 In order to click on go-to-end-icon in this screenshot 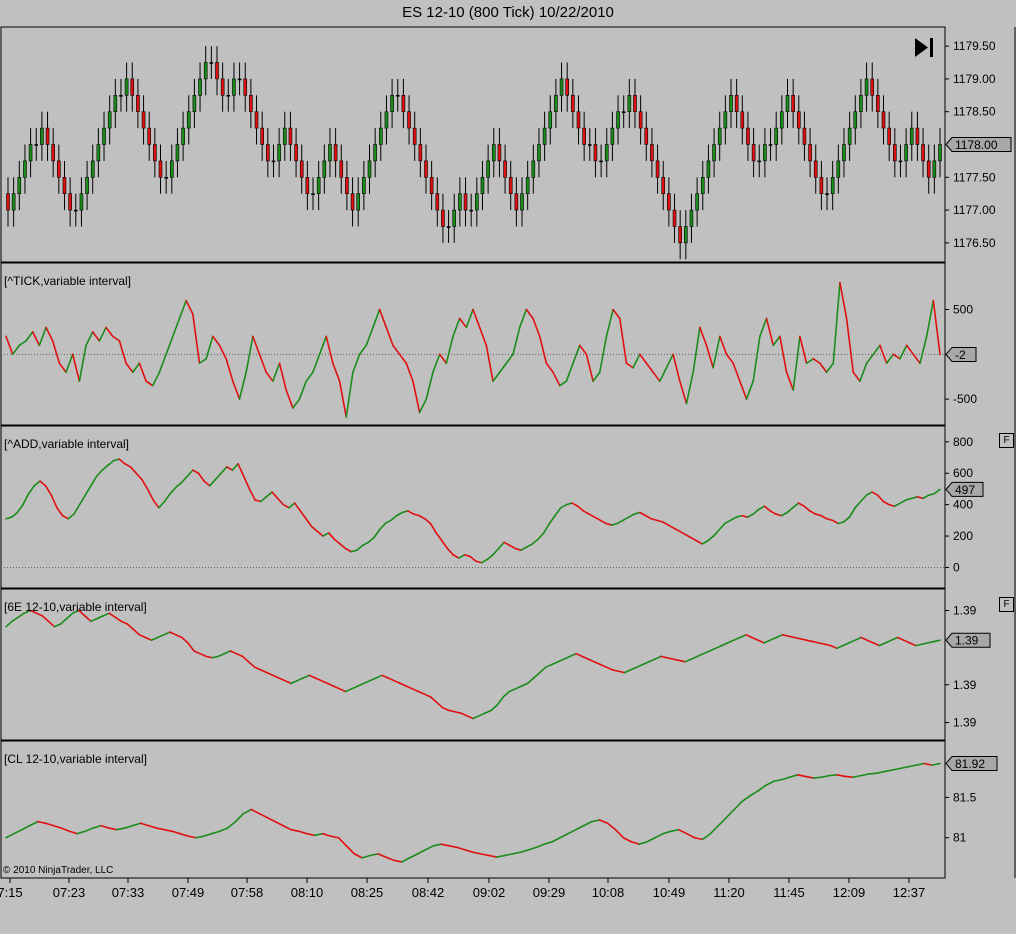, I will do `click(921, 47)`.